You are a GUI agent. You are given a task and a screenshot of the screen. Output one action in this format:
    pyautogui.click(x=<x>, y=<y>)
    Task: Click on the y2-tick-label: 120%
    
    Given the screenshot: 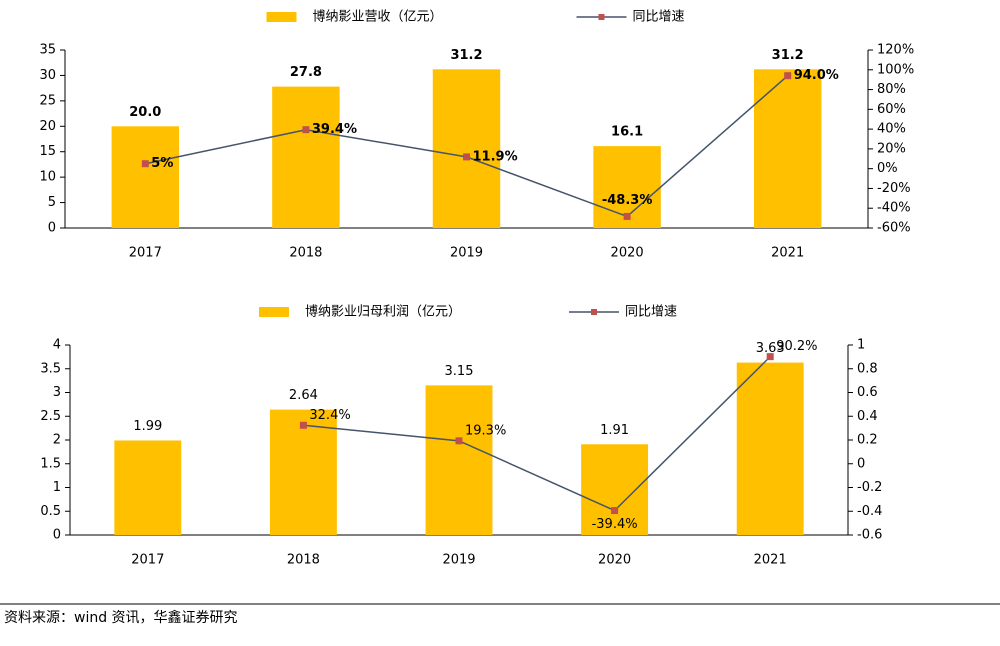 What is the action you would take?
    pyautogui.click(x=895, y=50)
    